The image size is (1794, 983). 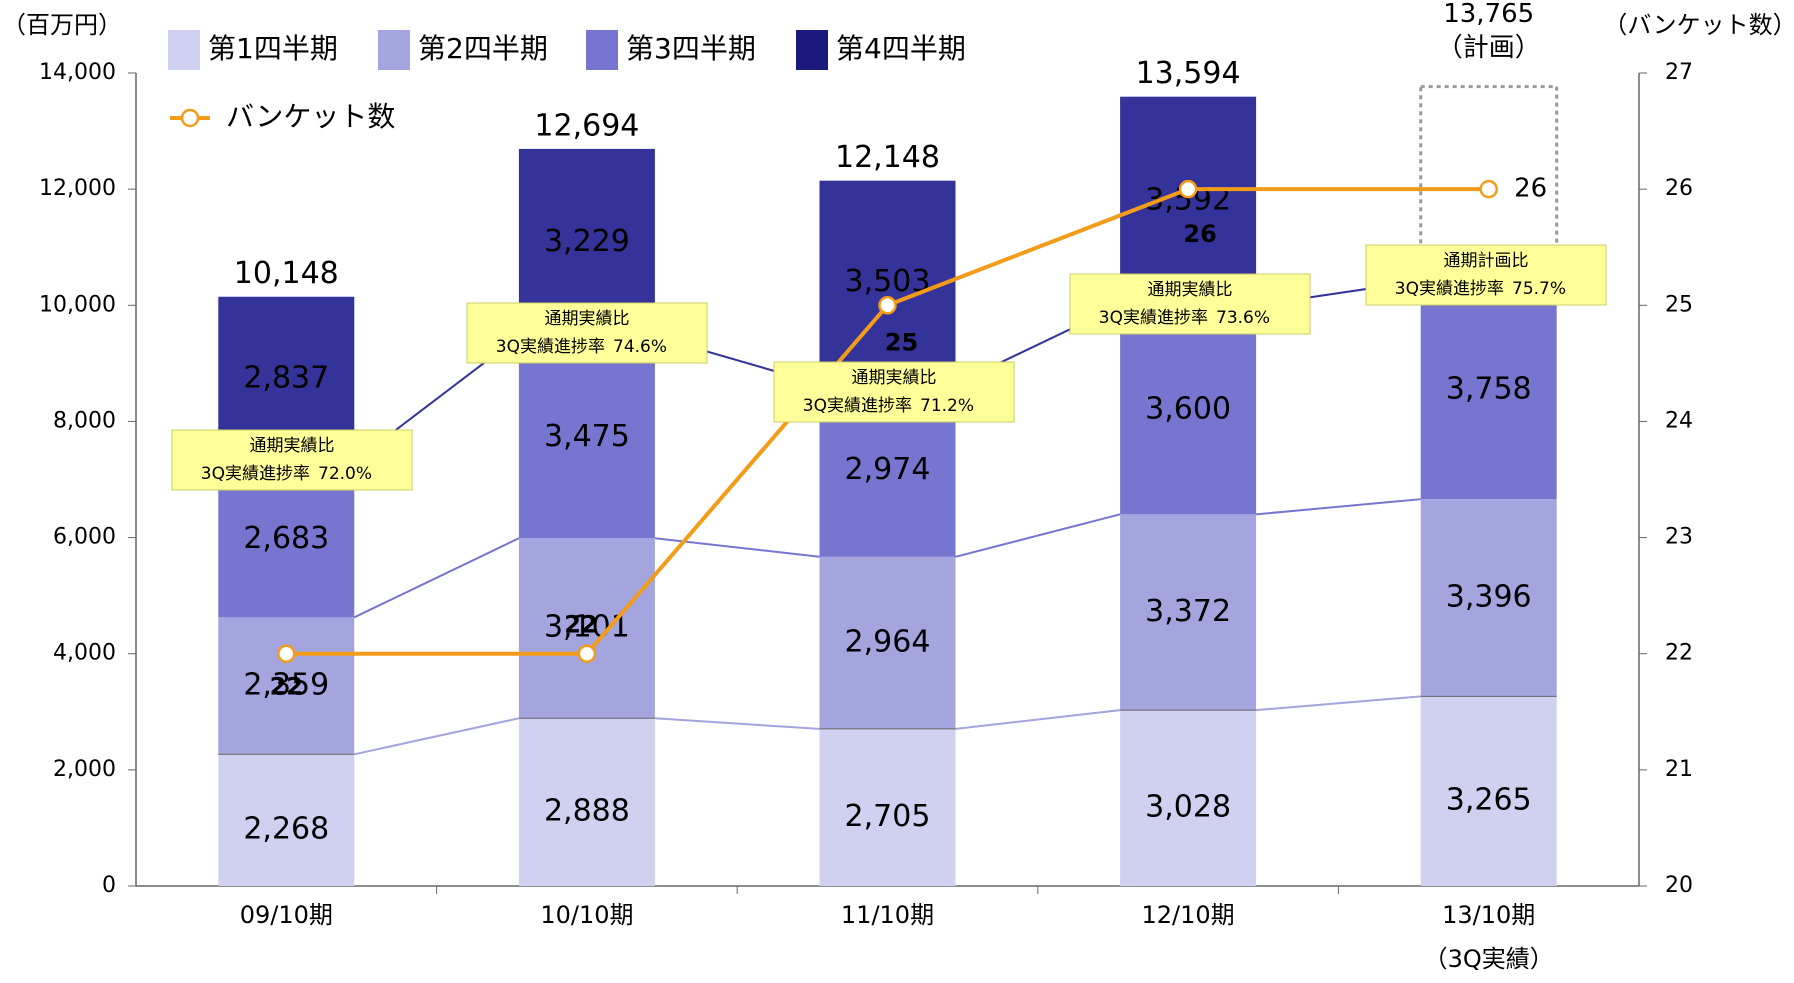 I want to click on data-label: 3,028, so click(x=1188, y=807).